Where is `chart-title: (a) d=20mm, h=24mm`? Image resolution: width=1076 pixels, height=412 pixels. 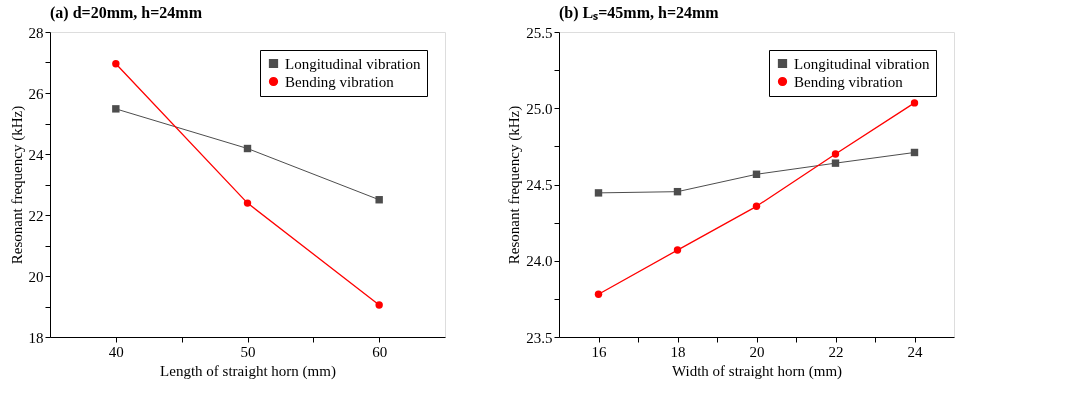 chart-title: (a) d=20mm, h=24mm is located at coordinates (126, 13).